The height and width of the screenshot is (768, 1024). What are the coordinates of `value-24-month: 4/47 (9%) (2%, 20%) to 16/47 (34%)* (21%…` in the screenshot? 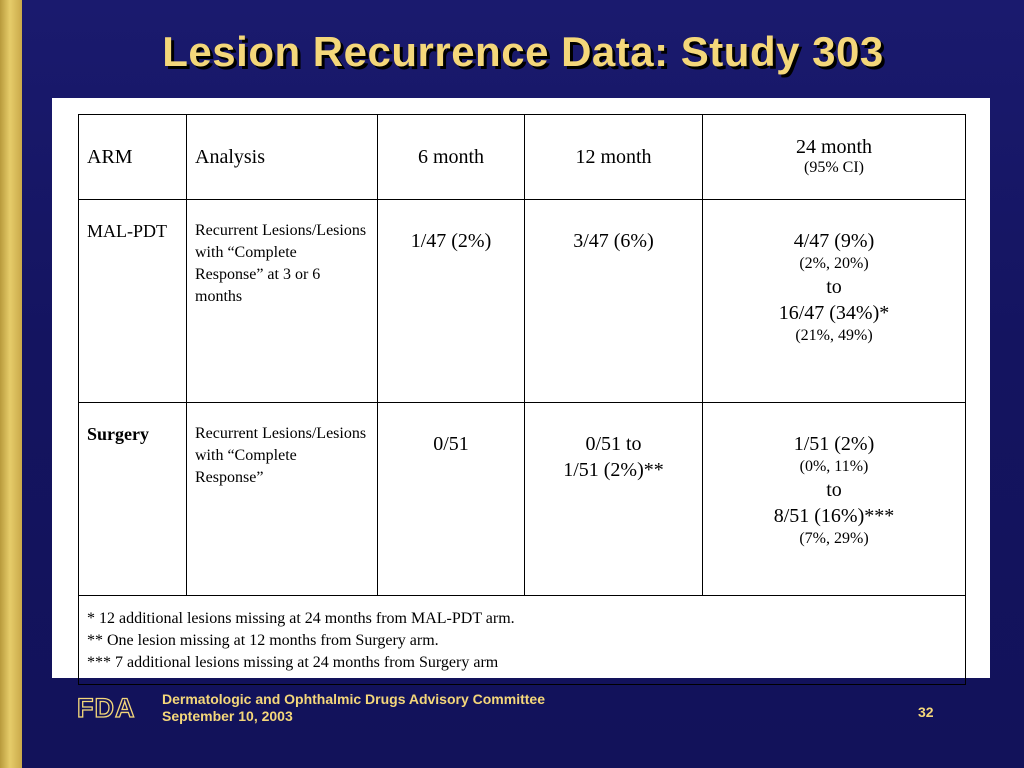 It's located at (834, 301).